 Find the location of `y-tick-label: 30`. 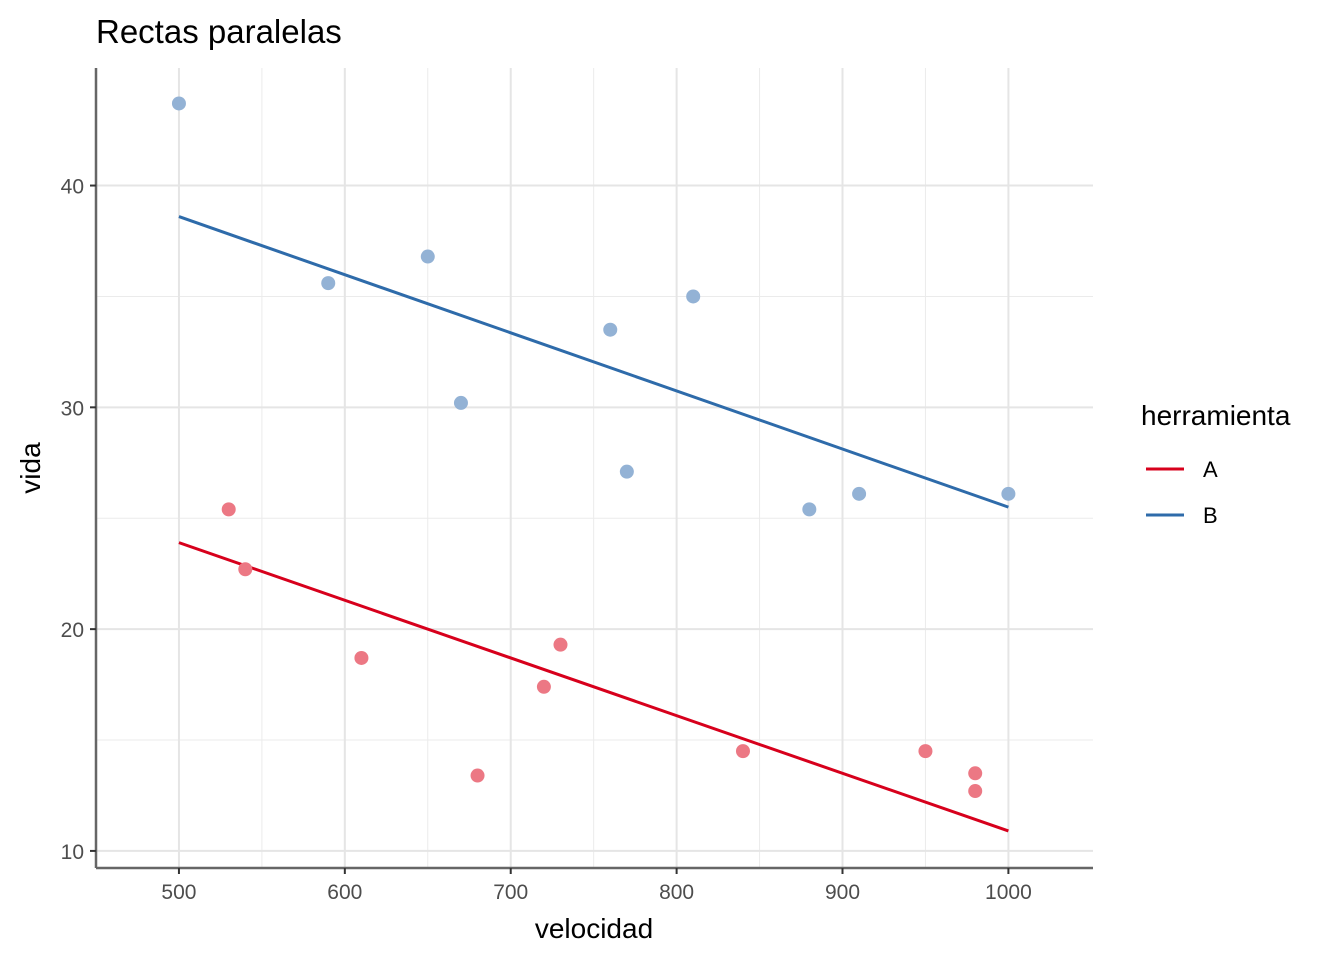

y-tick-label: 30 is located at coordinates (72, 408).